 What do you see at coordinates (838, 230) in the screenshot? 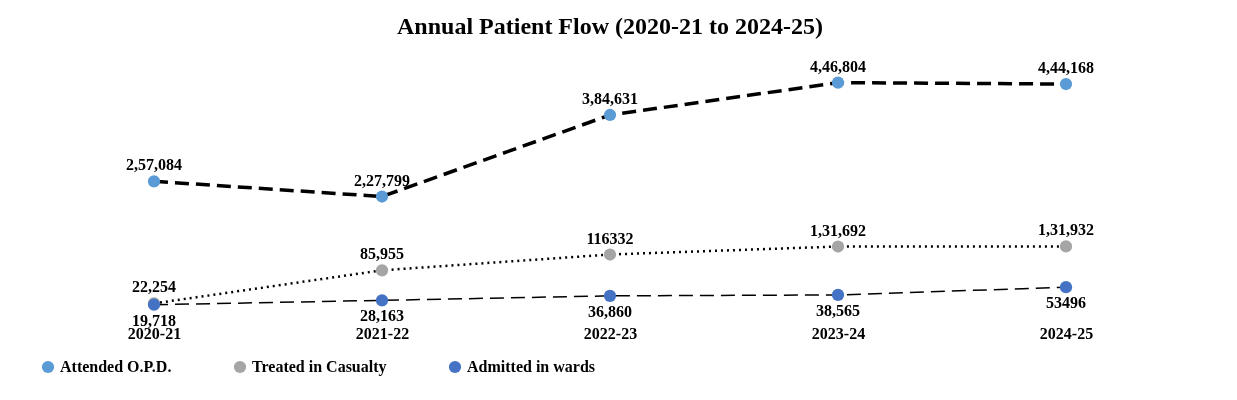
I see `data-label: 1,31,692` at bounding box center [838, 230].